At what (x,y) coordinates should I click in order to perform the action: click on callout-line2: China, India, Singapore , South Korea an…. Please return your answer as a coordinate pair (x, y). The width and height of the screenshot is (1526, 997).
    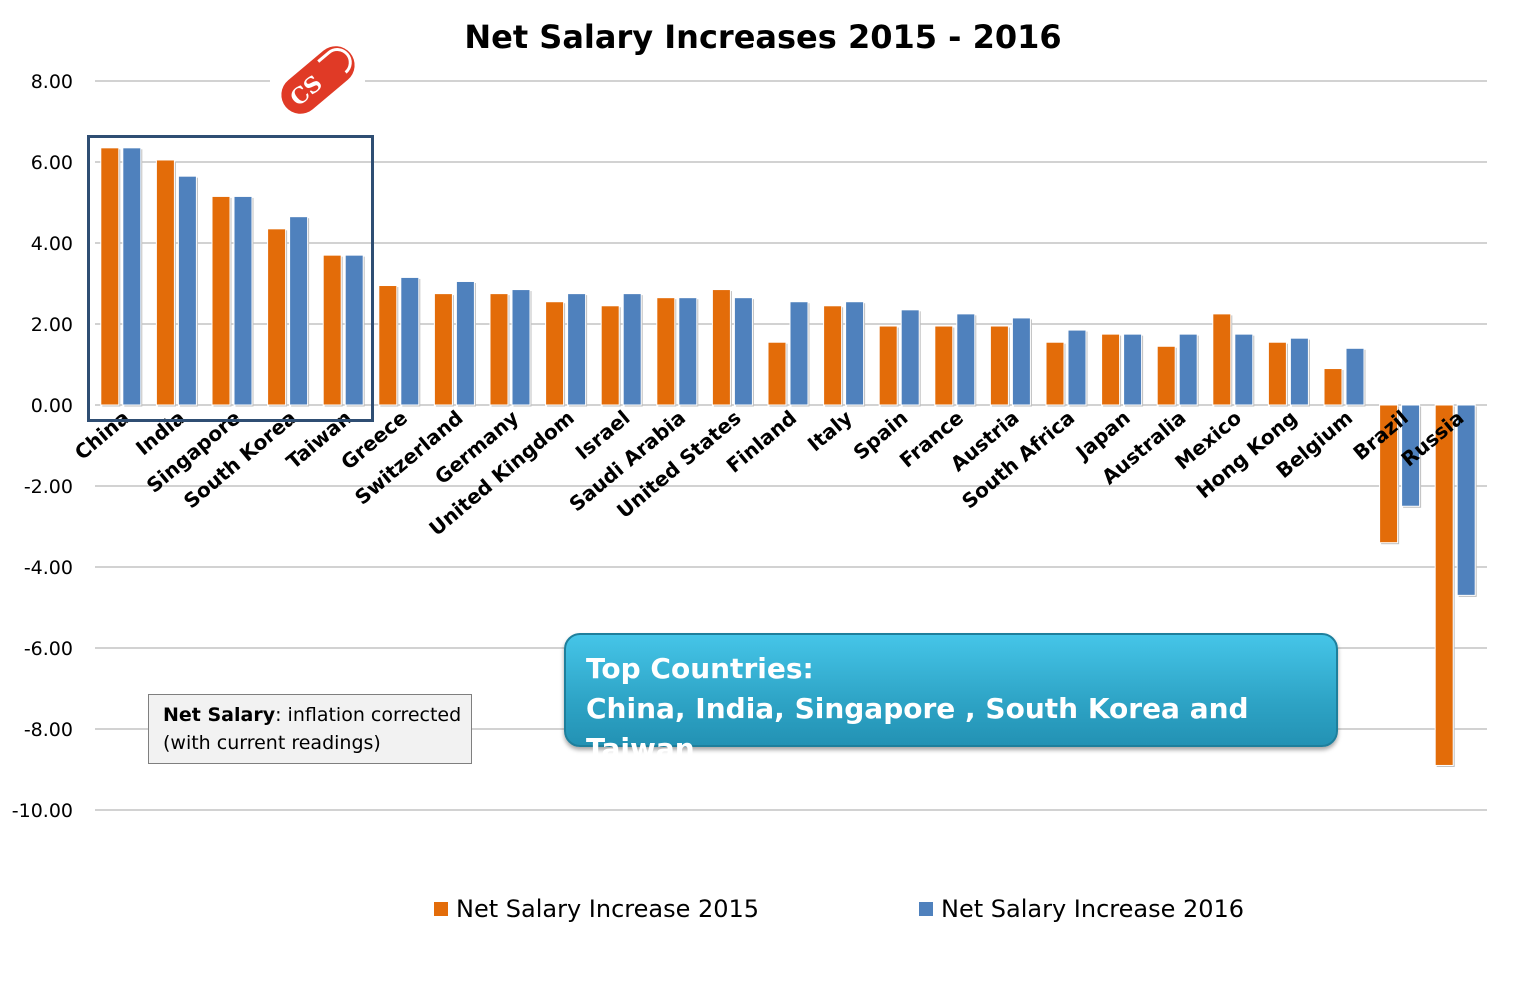
    Looking at the image, I should click on (917, 728).